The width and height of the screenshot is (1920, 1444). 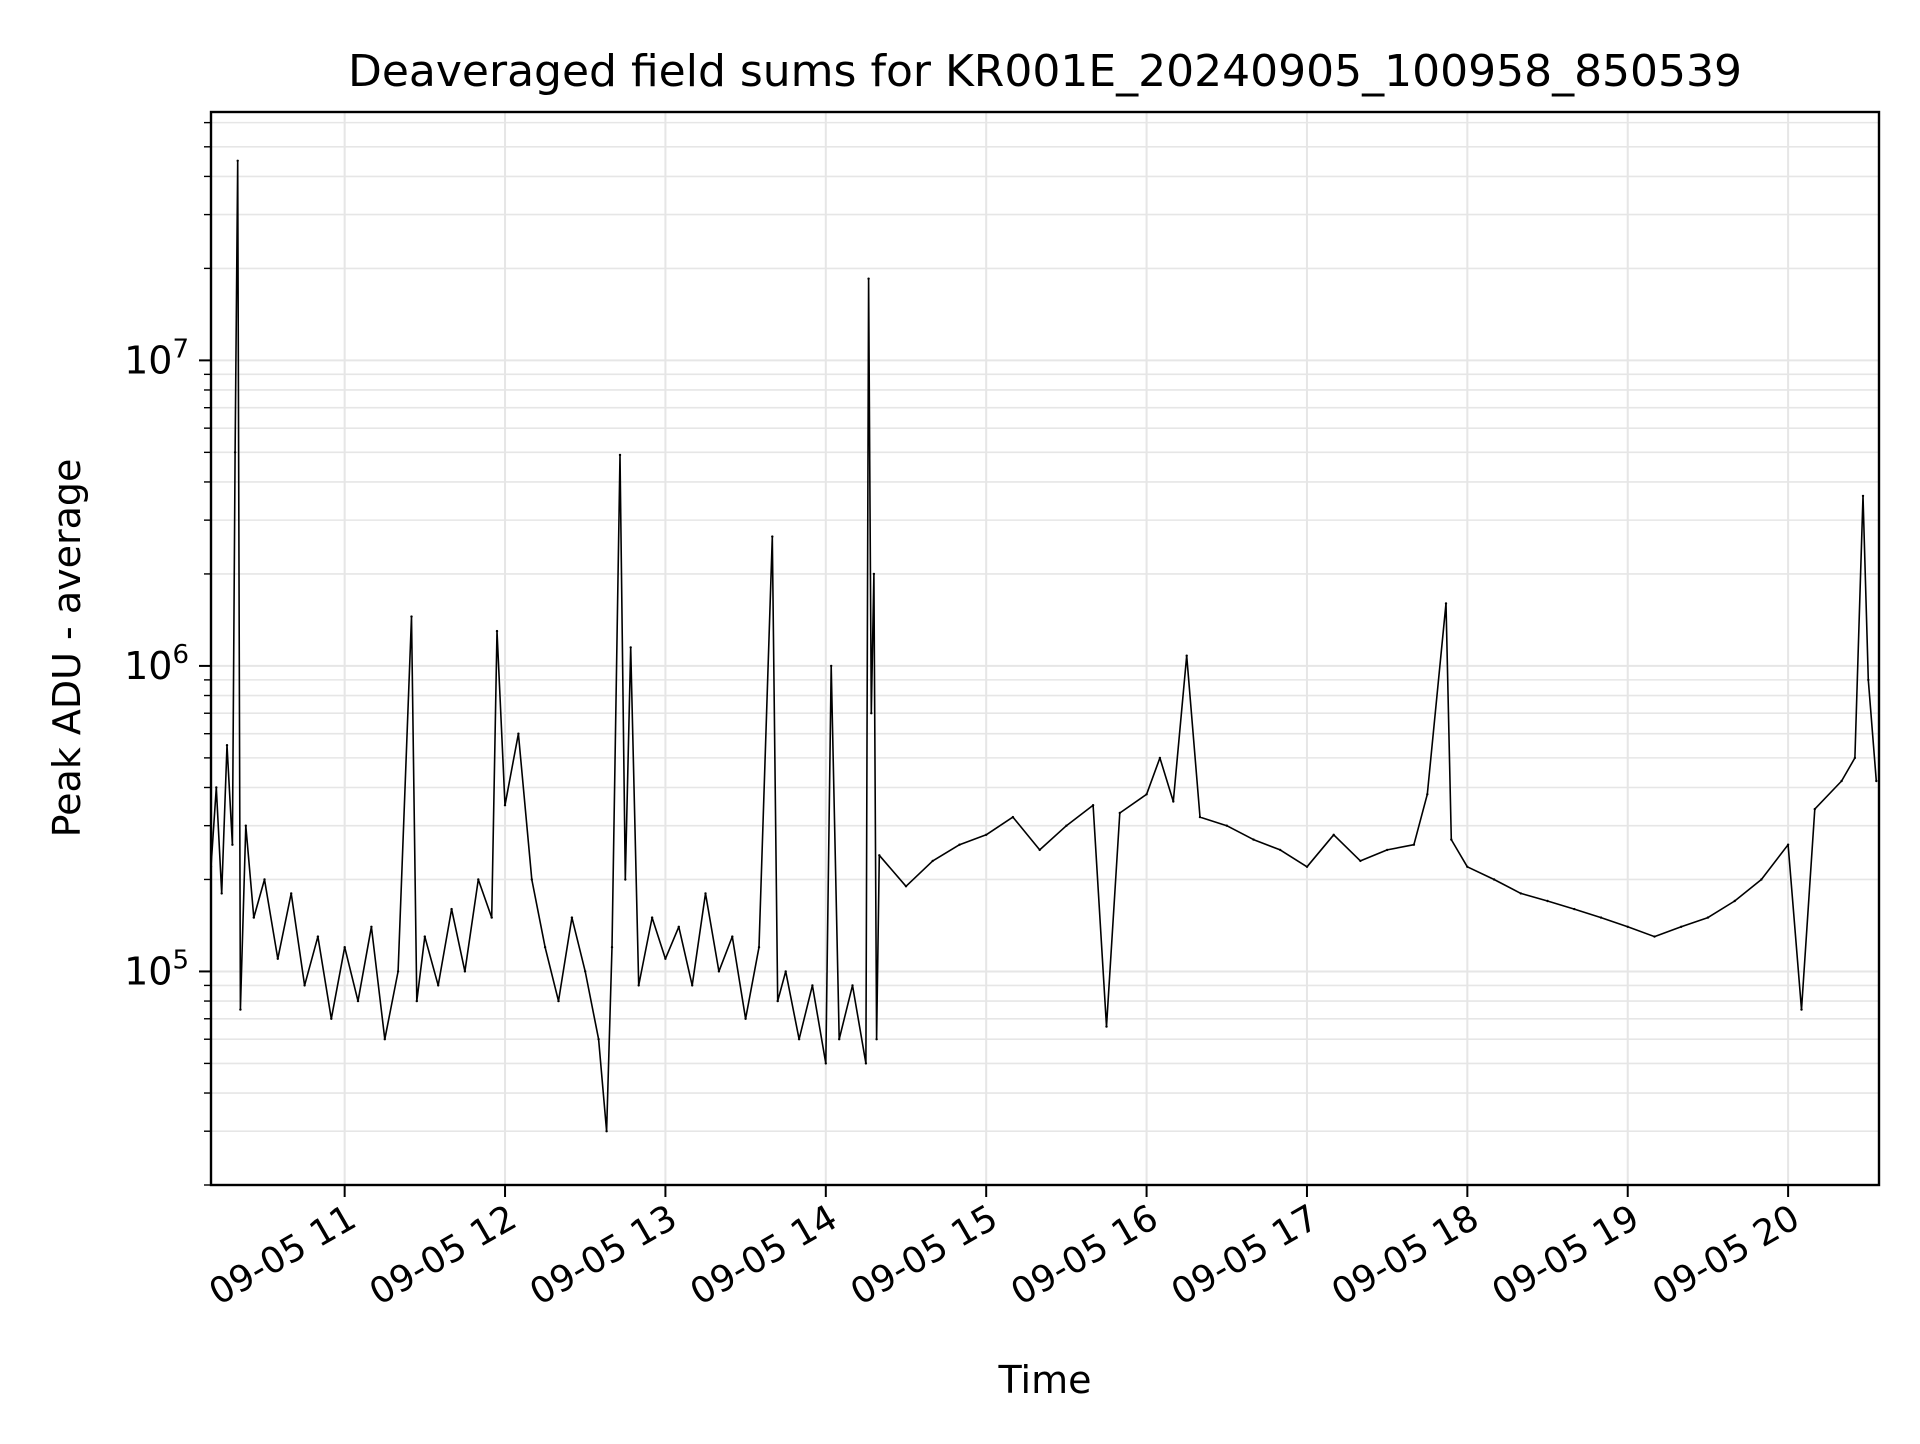 I want to click on y-axis-label: Peak ADU - average, so click(x=67, y=648).